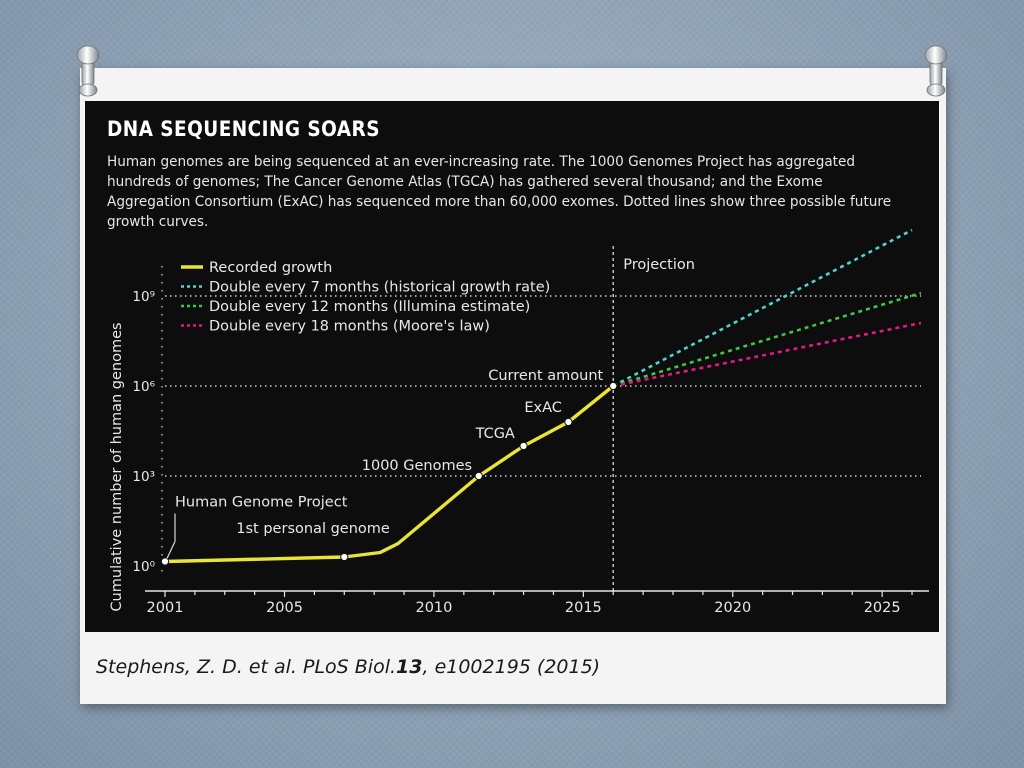  Describe the element at coordinates (511, 667) in the screenshot. I see `citation-rest: , e1002195 (2015)` at that location.